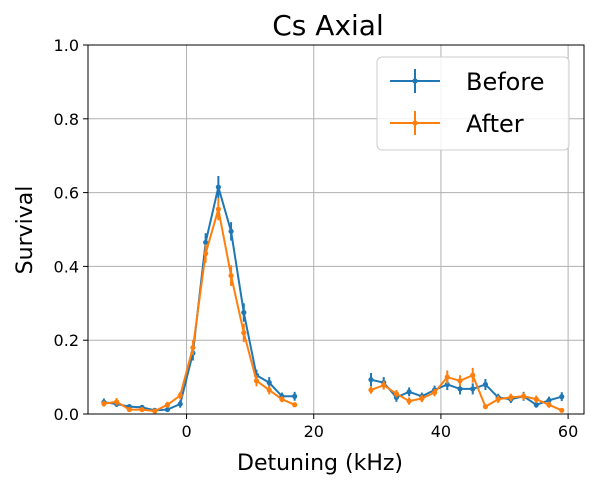  Describe the element at coordinates (66, 193) in the screenshot. I see `y-tick-label: 0.6` at that location.